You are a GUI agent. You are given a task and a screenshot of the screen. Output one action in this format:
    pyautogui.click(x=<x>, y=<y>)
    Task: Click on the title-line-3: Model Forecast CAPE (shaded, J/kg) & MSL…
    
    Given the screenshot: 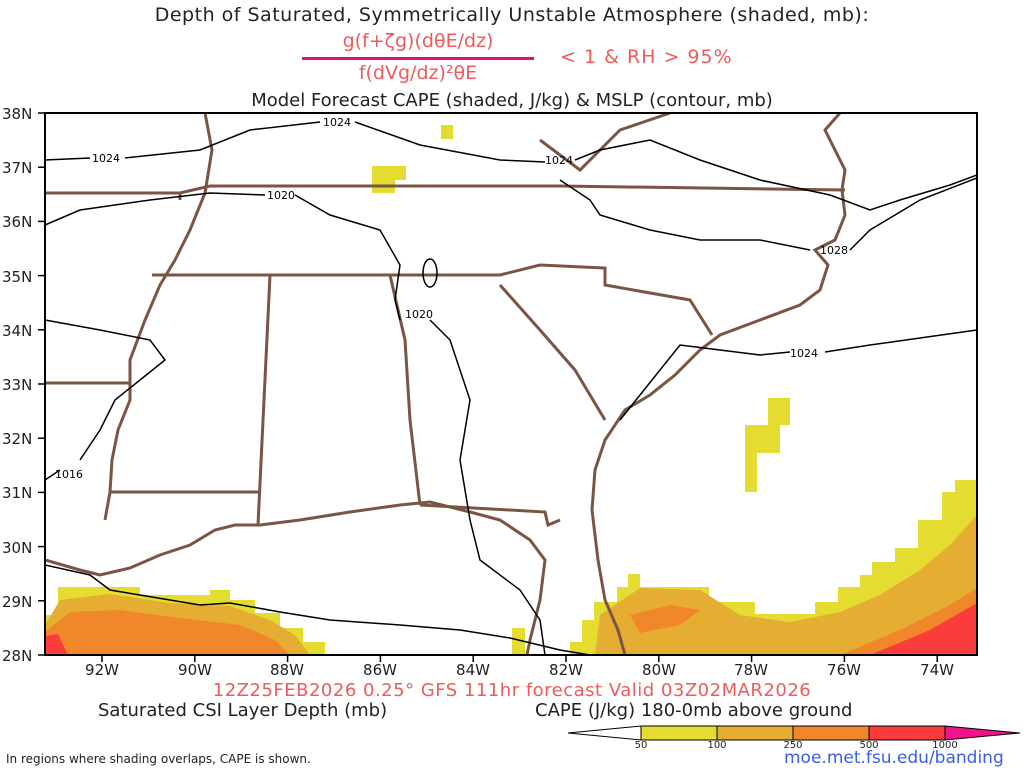 What is the action you would take?
    pyautogui.click(x=512, y=100)
    